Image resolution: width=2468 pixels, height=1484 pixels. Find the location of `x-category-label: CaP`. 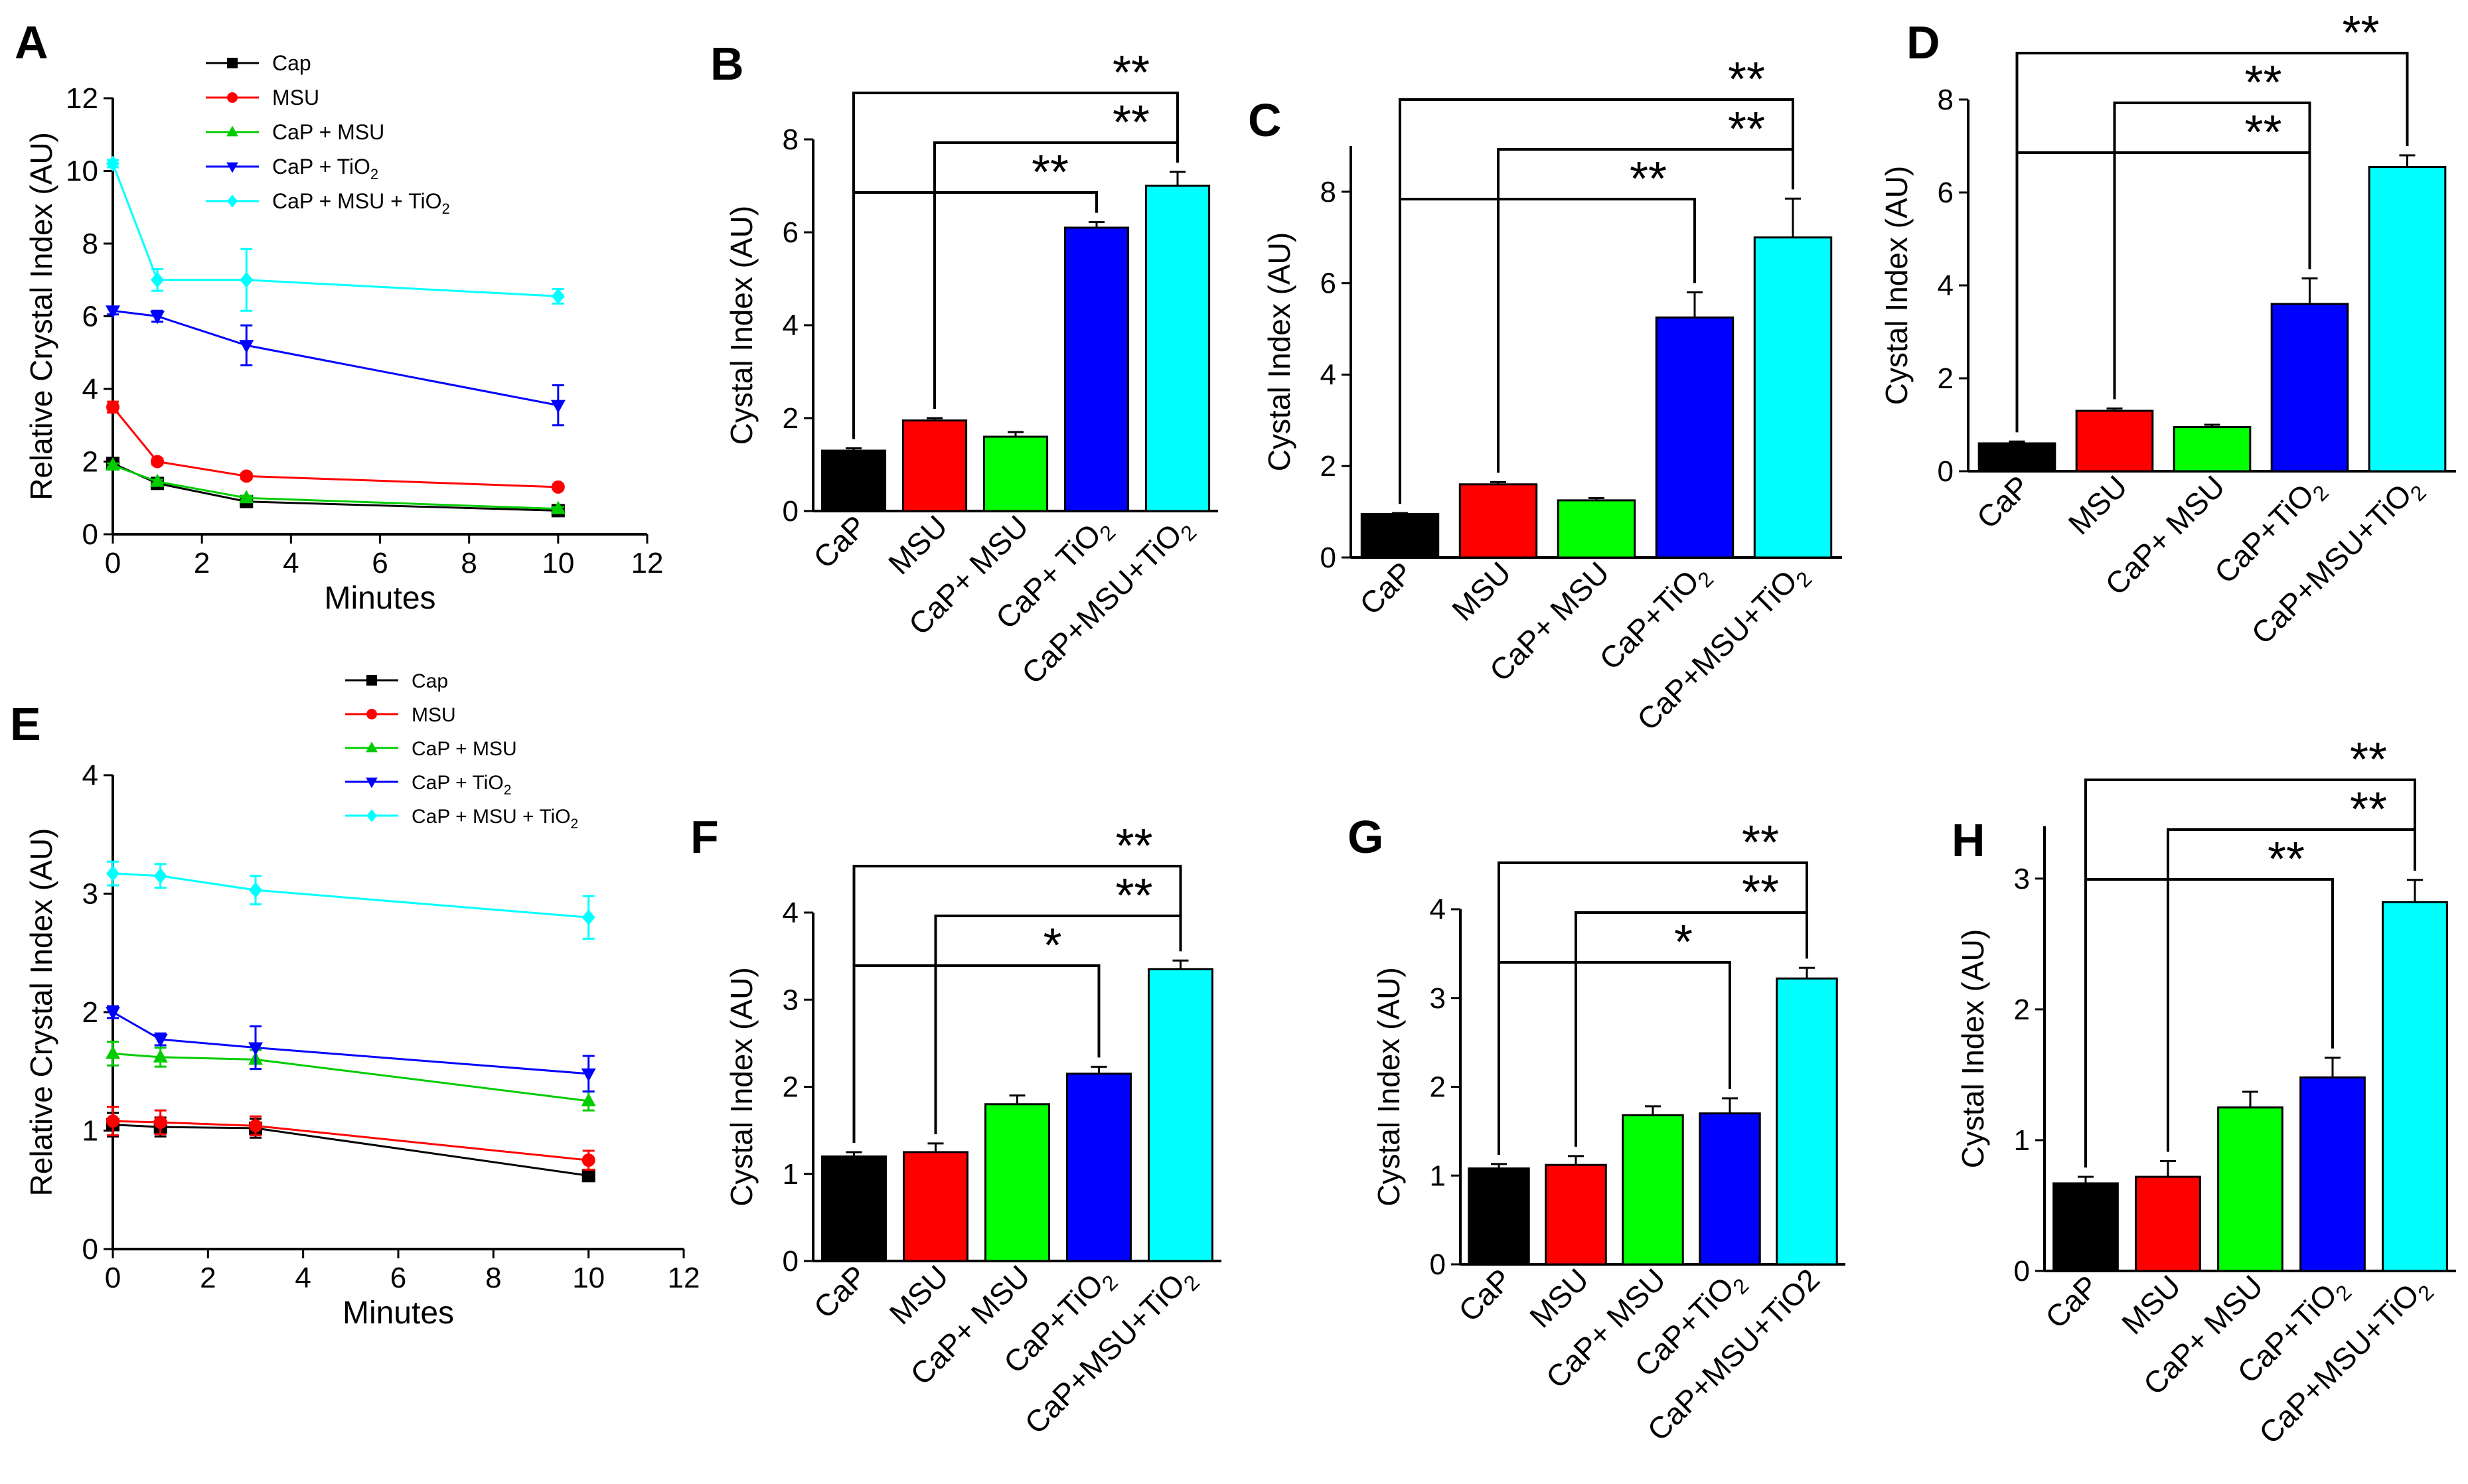

x-category-label: CaP is located at coordinates (840, 541).